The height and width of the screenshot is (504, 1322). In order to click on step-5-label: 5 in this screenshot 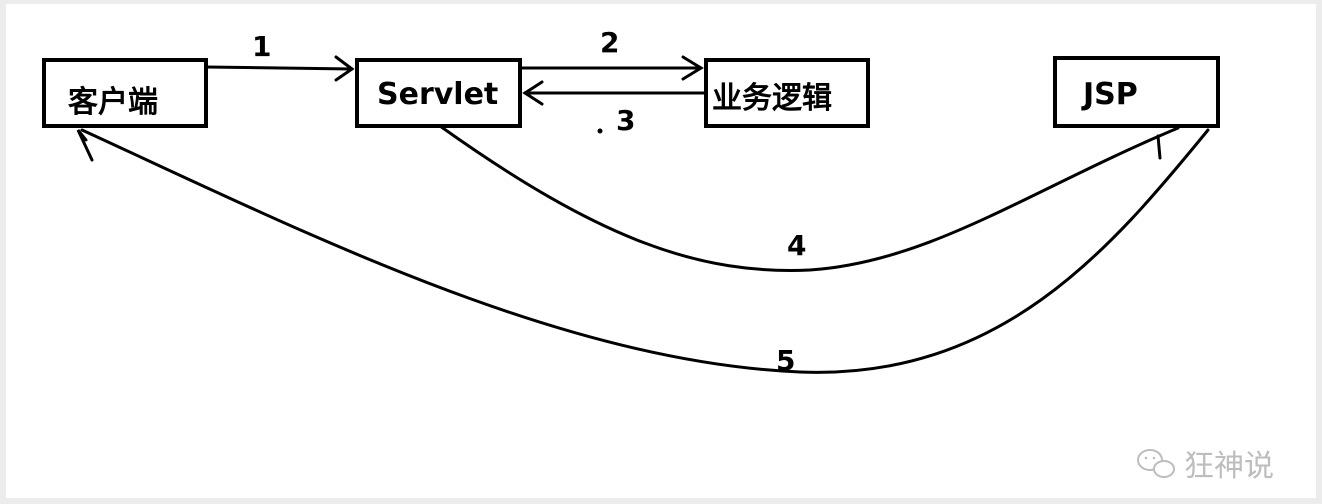, I will do `click(785, 360)`.